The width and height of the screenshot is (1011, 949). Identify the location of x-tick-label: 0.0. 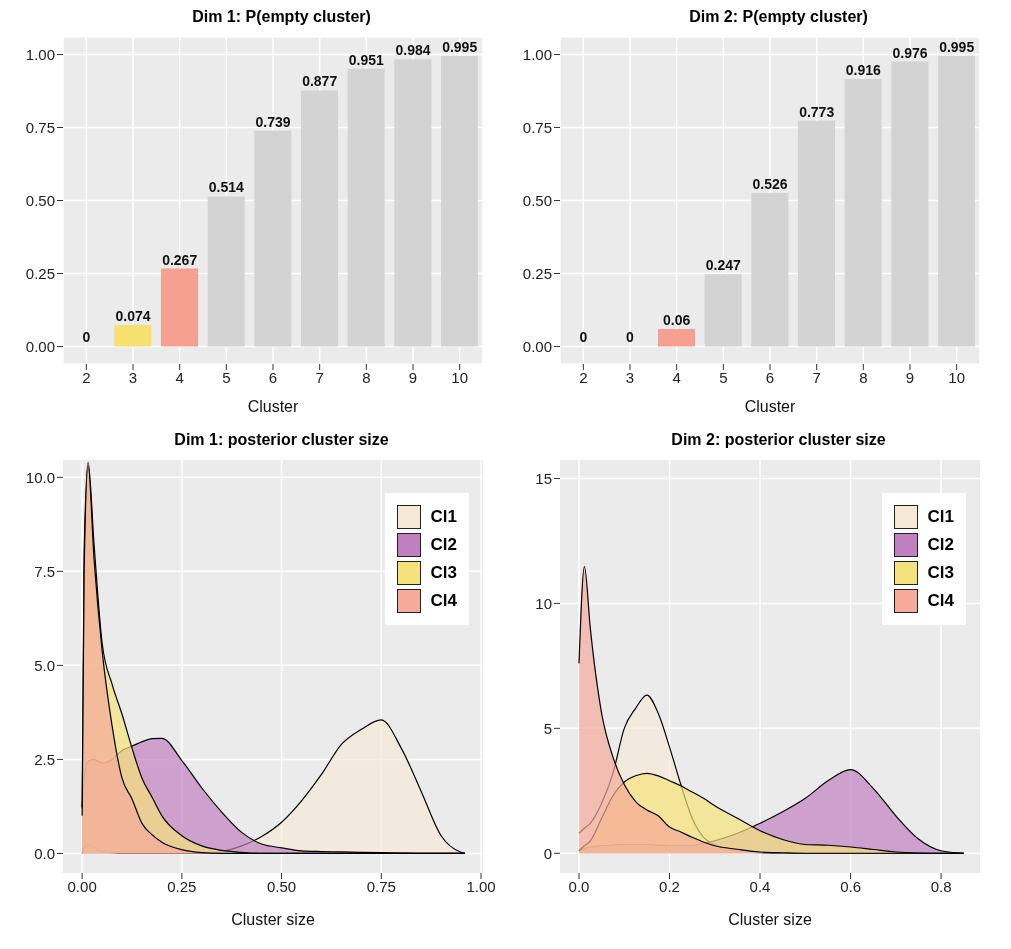
(579, 886).